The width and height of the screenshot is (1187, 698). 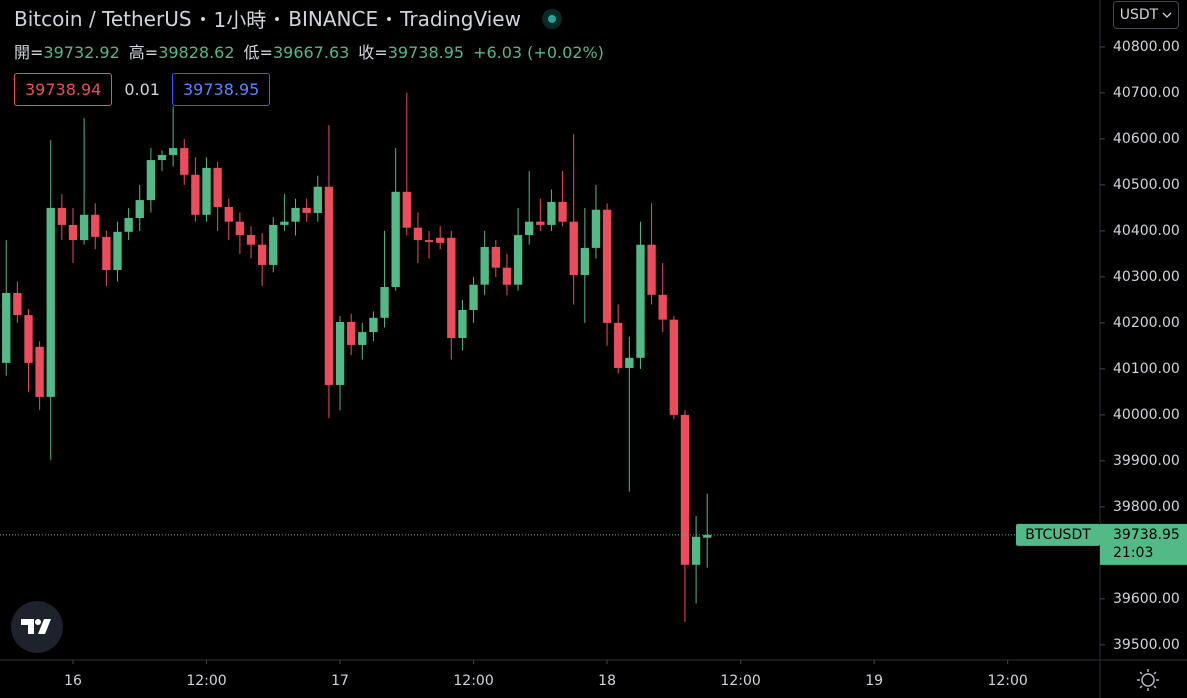 What do you see at coordinates (1146, 599) in the screenshot?
I see `y-tick-label: 39600.00` at bounding box center [1146, 599].